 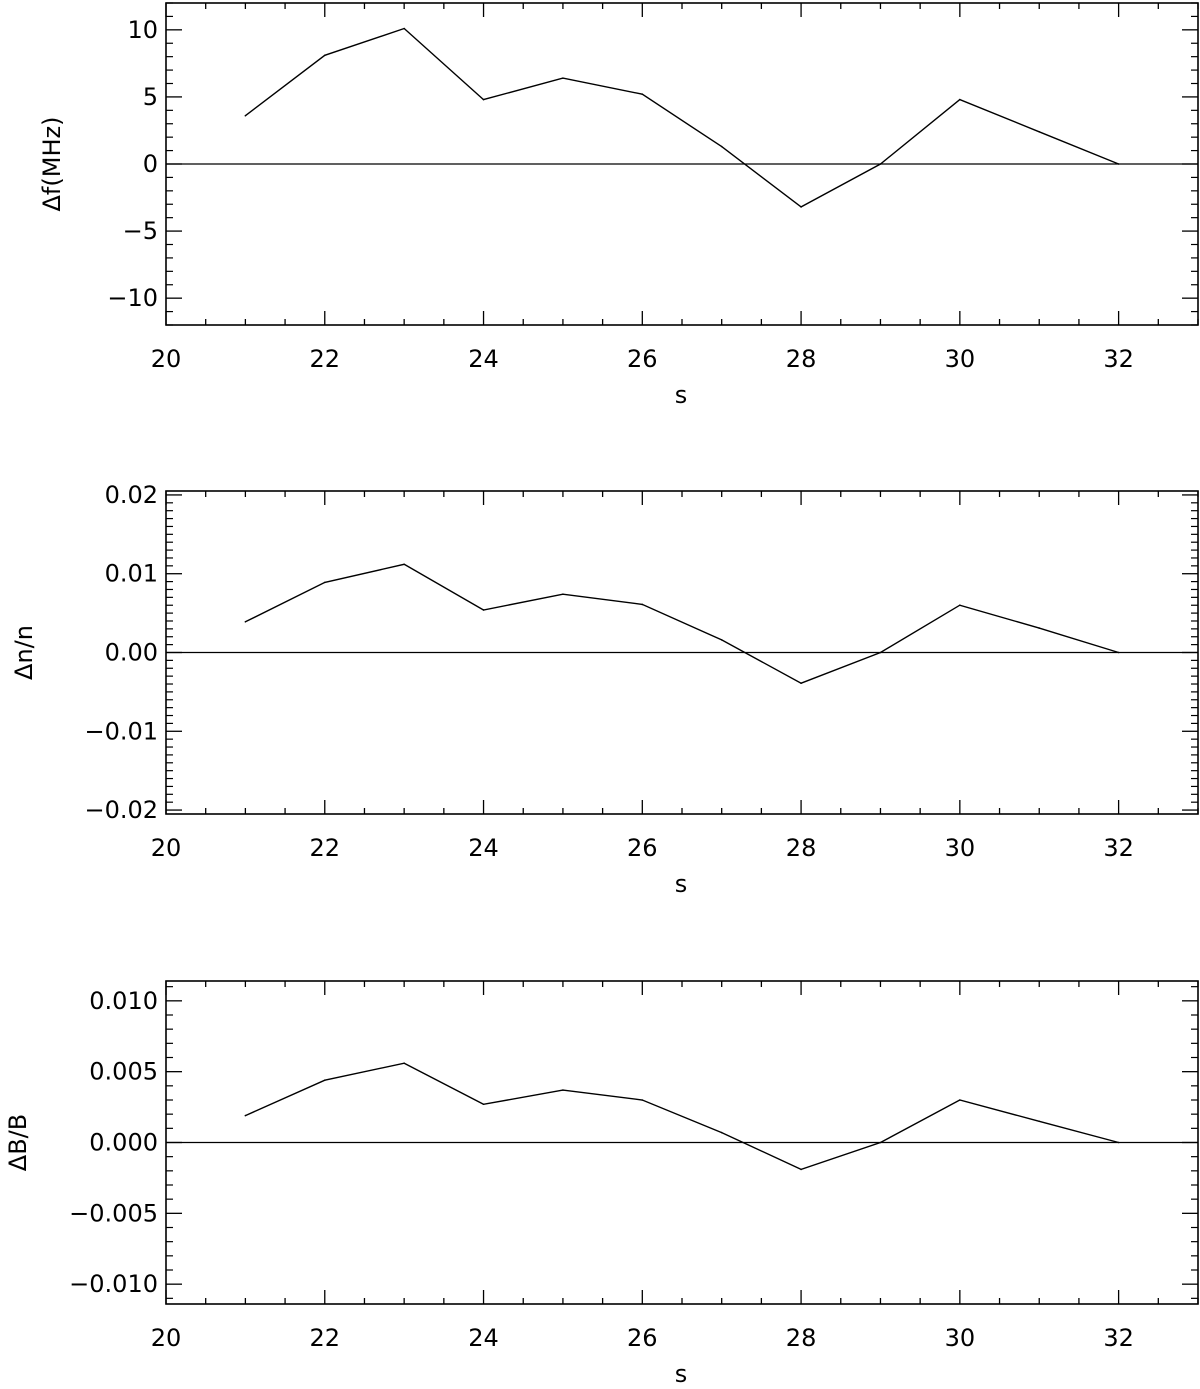 What do you see at coordinates (142, 30) in the screenshot?
I see `y-tick-label: 10` at bounding box center [142, 30].